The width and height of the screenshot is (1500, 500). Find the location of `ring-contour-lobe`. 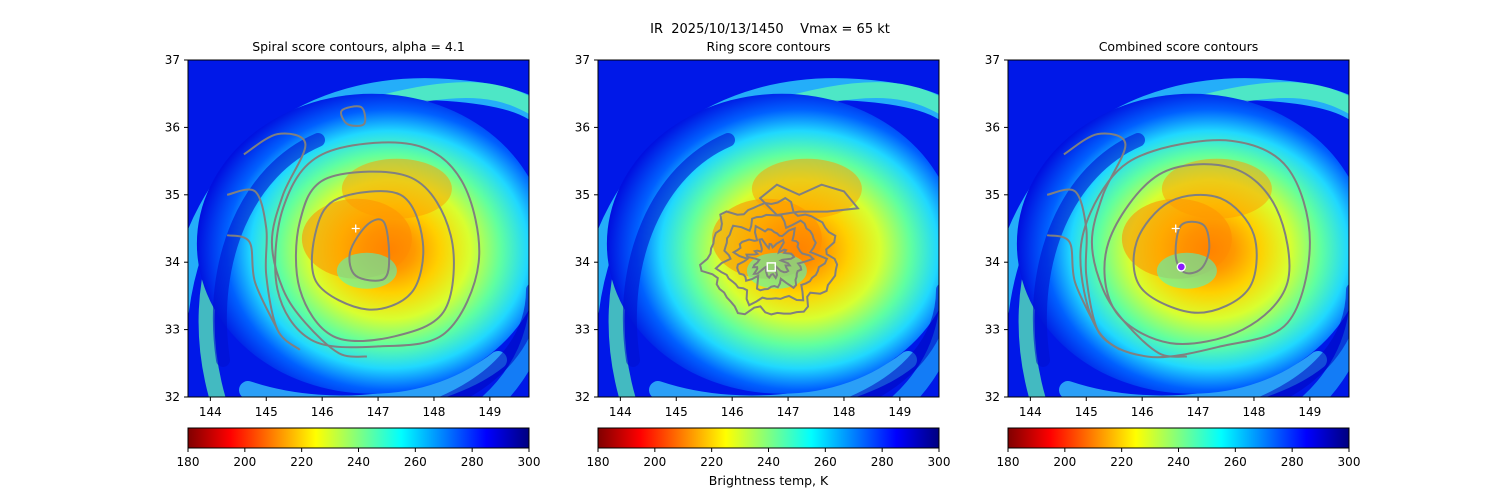

ring-contour-lobe is located at coordinates (809, 200).